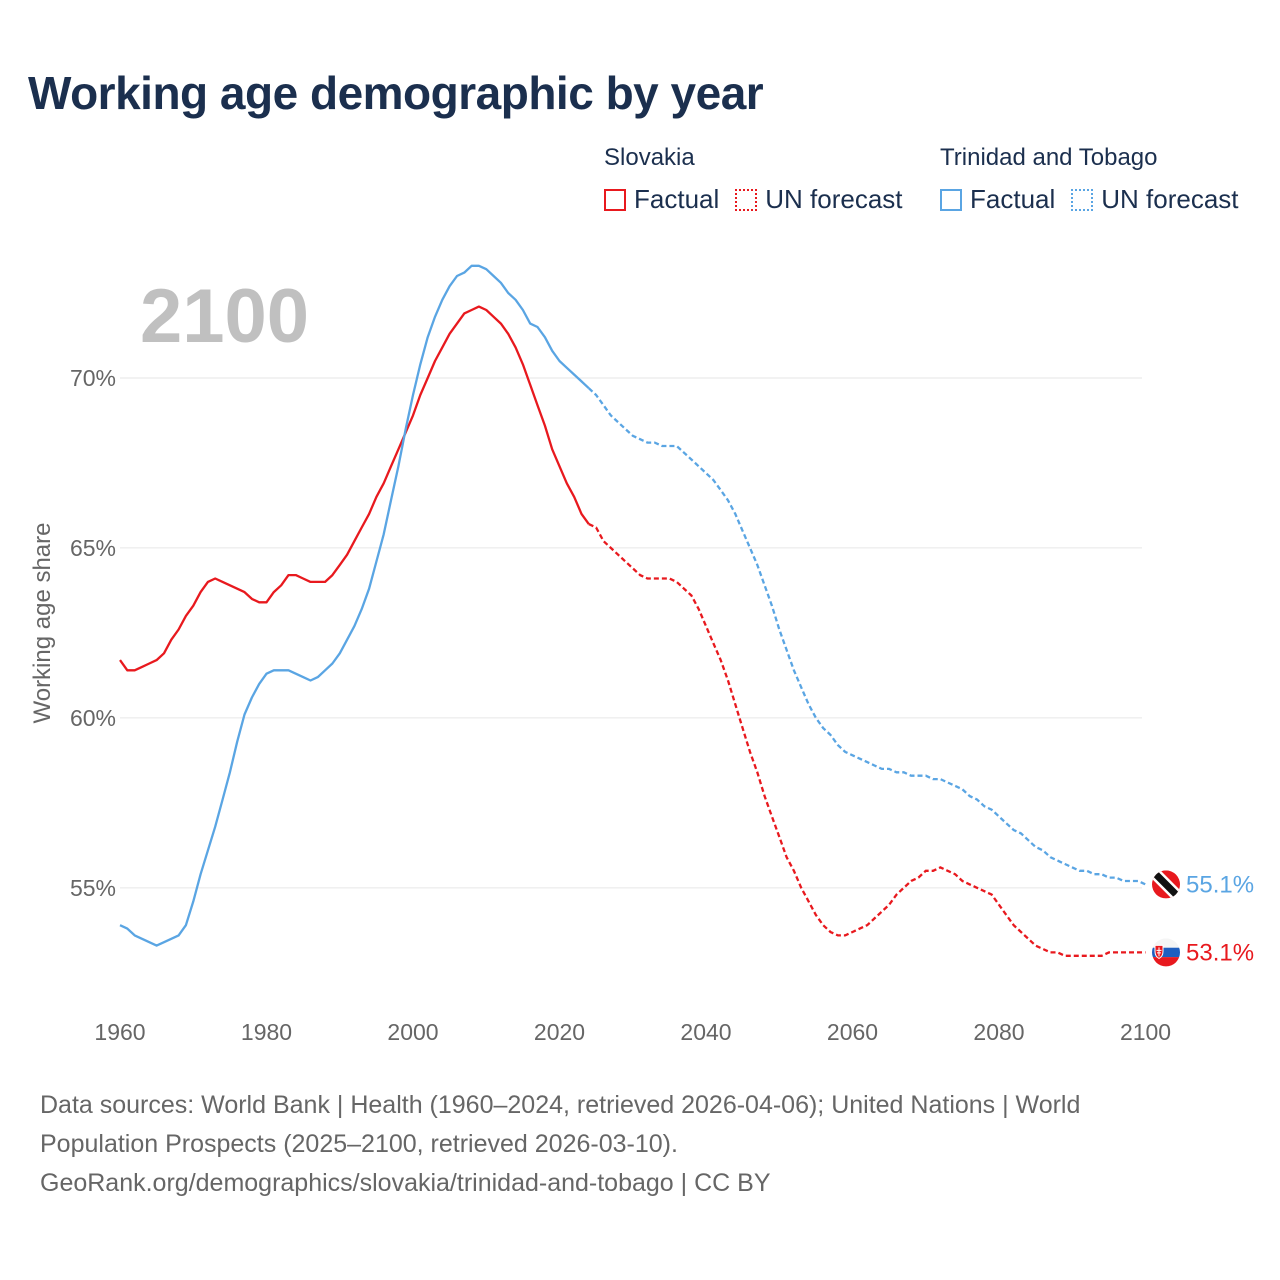  I want to click on y-tick-label: 55%, so click(93, 888).